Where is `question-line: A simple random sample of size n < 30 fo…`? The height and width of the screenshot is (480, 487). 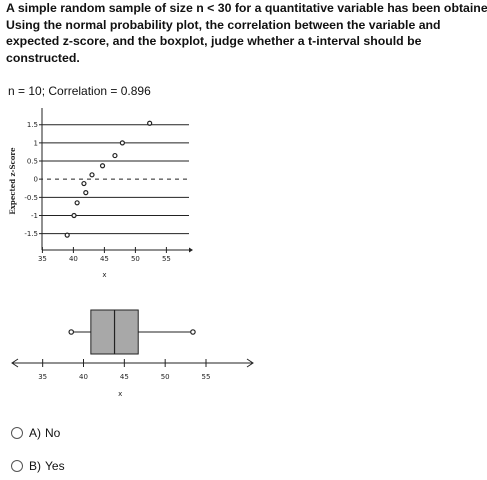 question-line: A simple random sample of size n < 30 fo… is located at coordinates (246, 8).